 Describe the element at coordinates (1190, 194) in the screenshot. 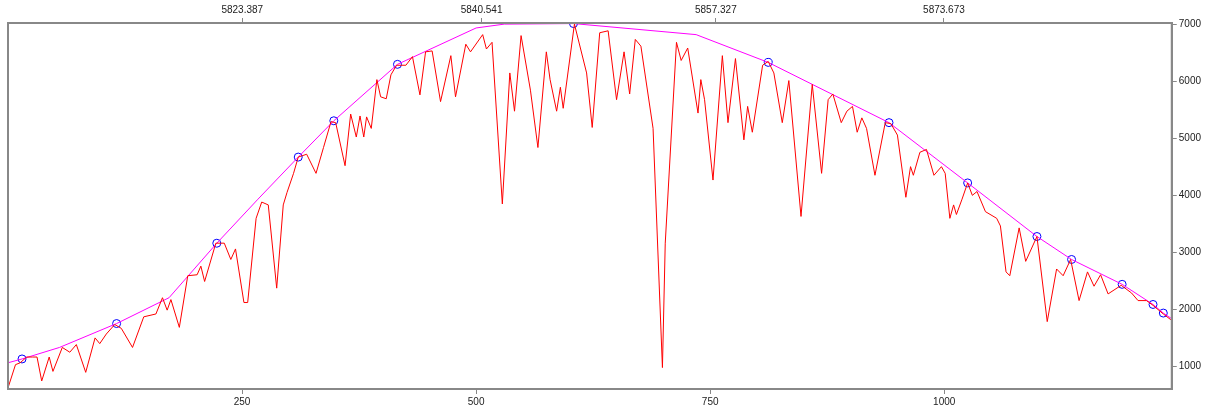

I see `y-tick-label: 4000` at that location.